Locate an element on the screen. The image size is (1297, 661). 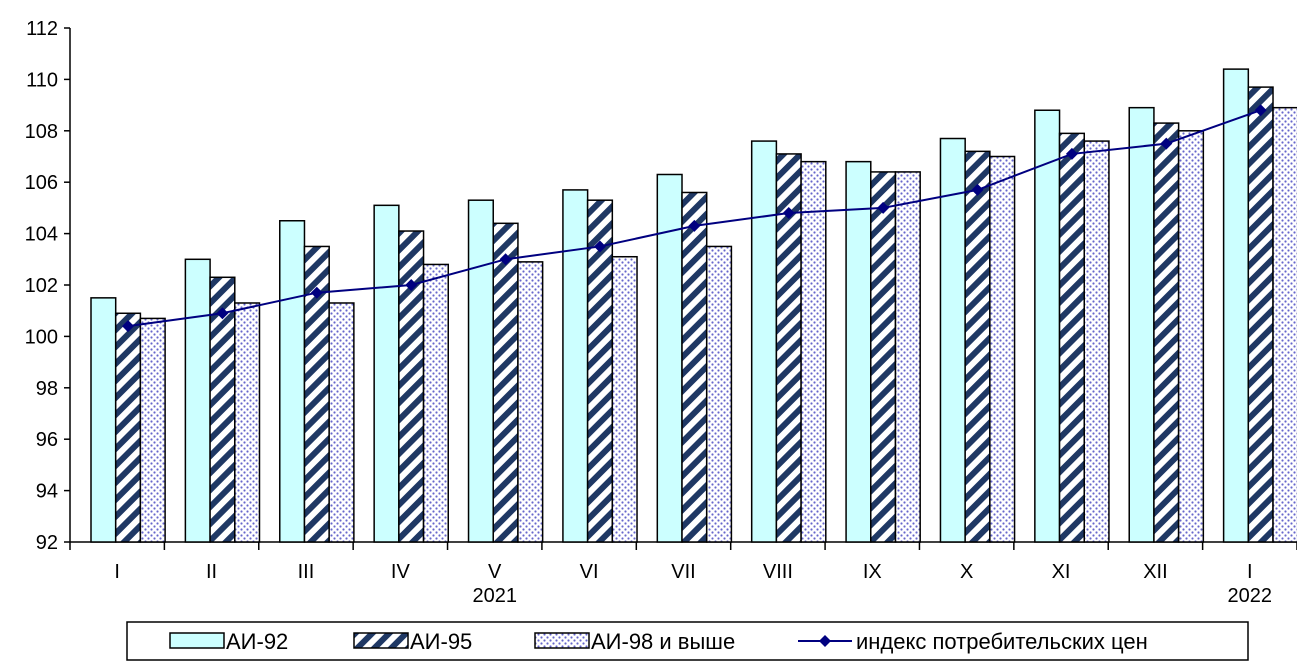
x-tick-label: VII is located at coordinates (683, 572).